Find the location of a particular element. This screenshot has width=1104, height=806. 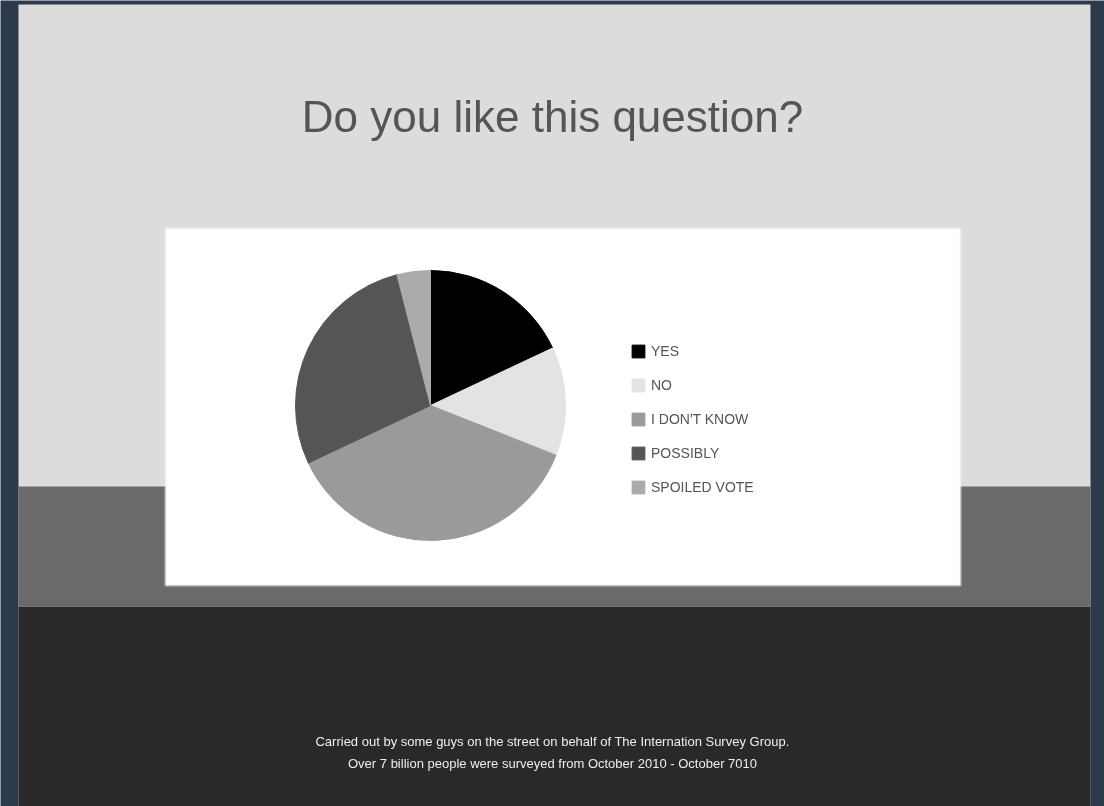

text: Over 7 billion people were surveyed from October 2010 - October 7010 is located at coordinates (552, 763).